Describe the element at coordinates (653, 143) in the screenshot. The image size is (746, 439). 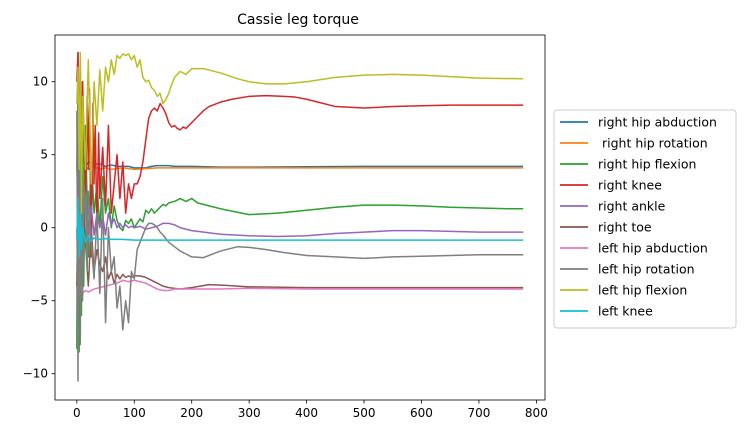
I see `legend-label-1: right hip rotation` at that location.